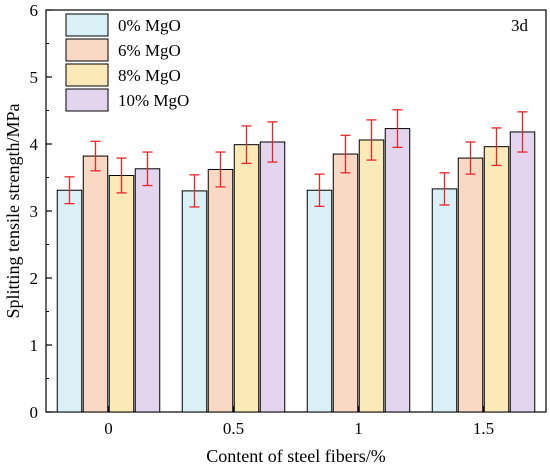  Describe the element at coordinates (295, 456) in the screenshot. I see `x-axis-title: Content of steel fibers/%` at that location.